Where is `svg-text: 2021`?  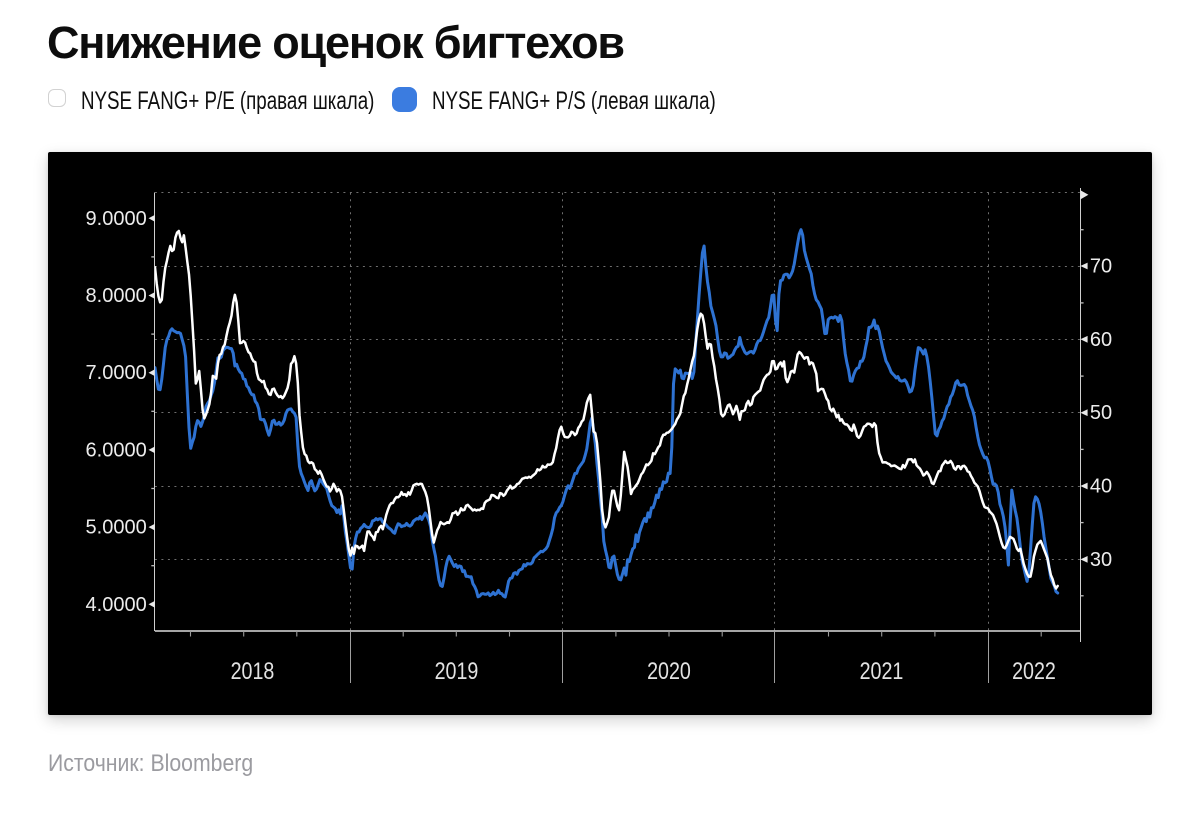 svg-text: 2021 is located at coordinates (882, 670).